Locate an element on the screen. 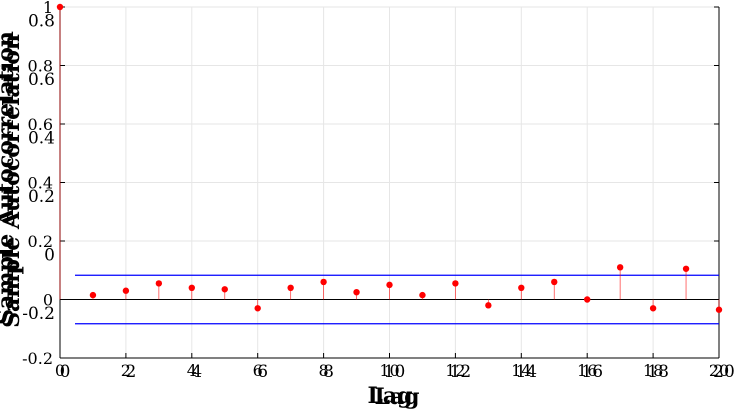 This screenshot has height=410, width=748. y-tick-label: 0.6 is located at coordinates (40, 124).